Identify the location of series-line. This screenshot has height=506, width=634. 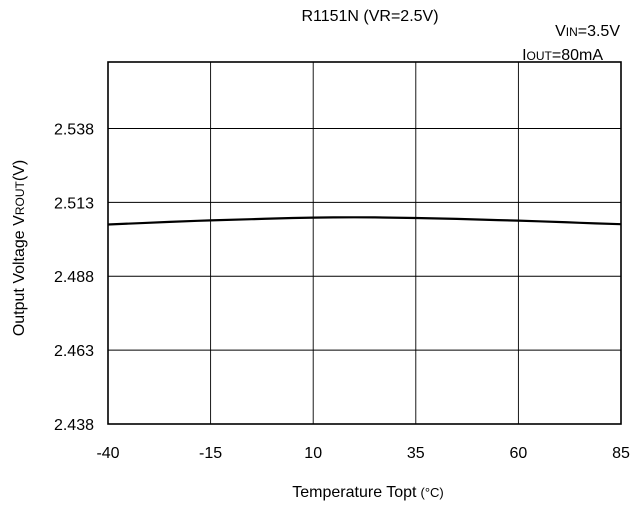
(364, 221).